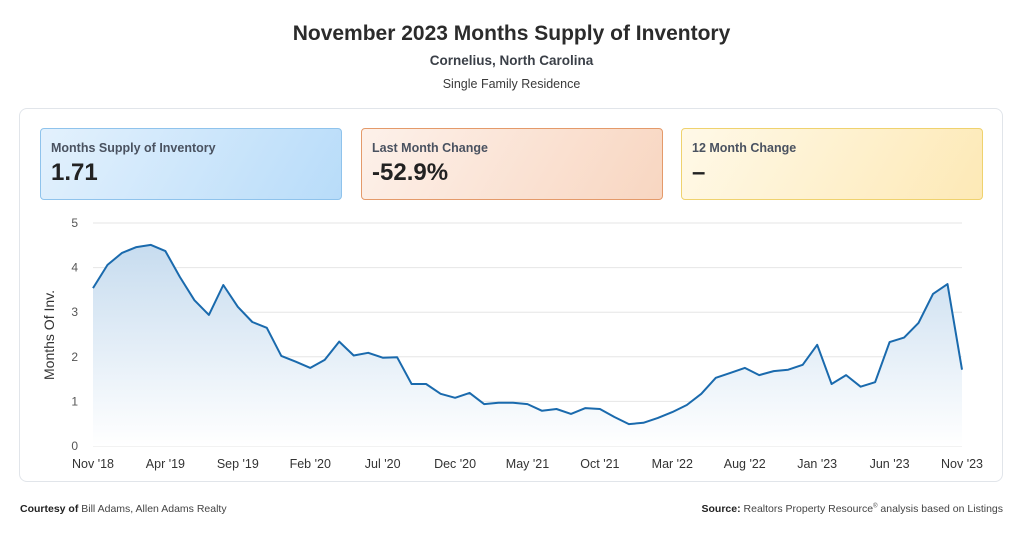 The image size is (1023, 537). What do you see at coordinates (430, 148) in the screenshot?
I see `card-label: Last Month Change` at bounding box center [430, 148].